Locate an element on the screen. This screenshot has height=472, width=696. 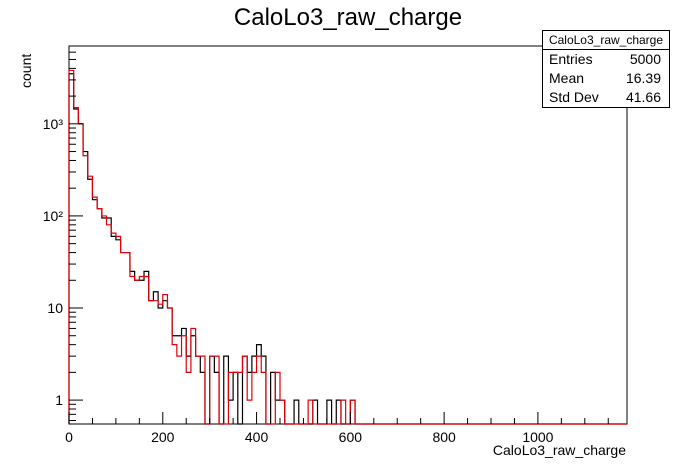
stats-stddev-row: Std Dev 41.66 is located at coordinates (606, 97).